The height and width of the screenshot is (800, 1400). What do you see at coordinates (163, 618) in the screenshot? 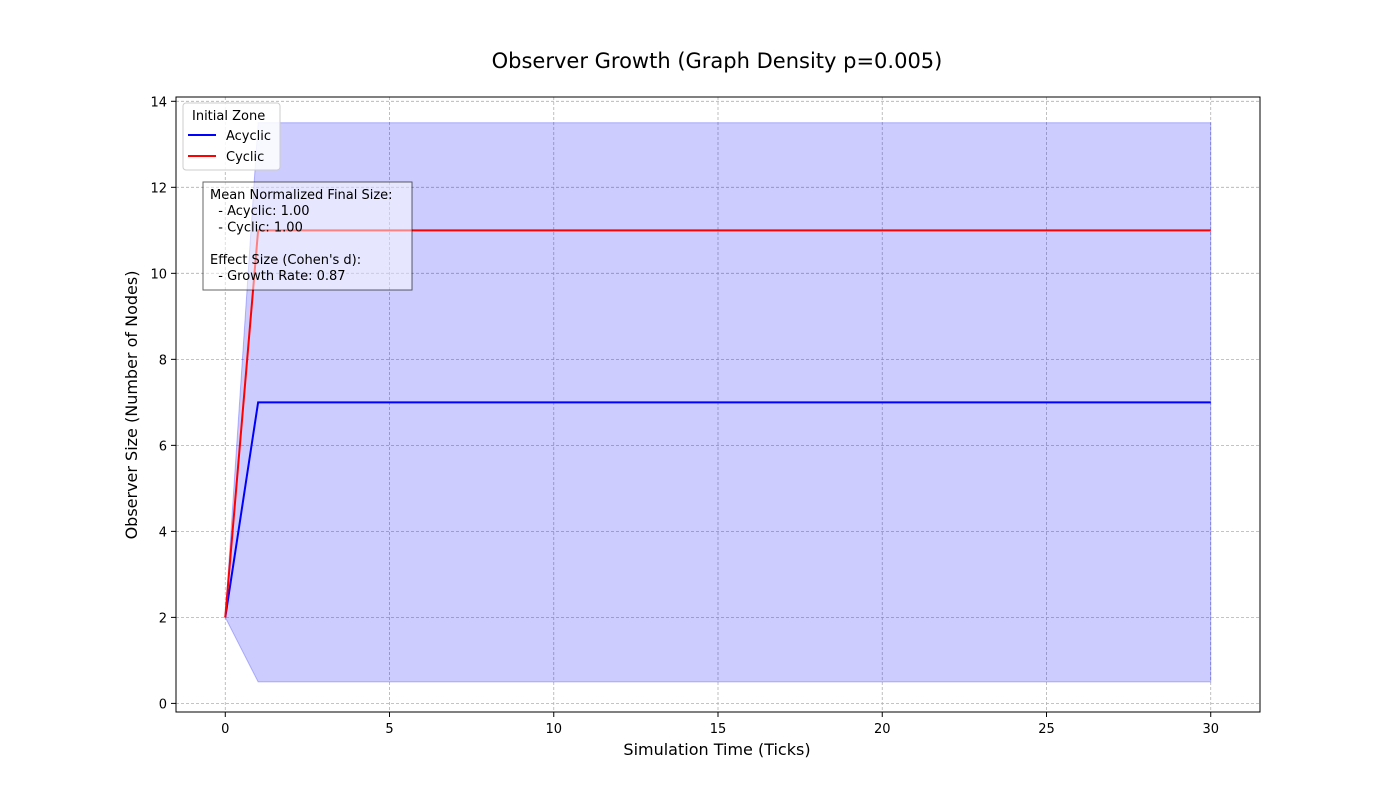
I see `y-tick-label: 2` at bounding box center [163, 618].